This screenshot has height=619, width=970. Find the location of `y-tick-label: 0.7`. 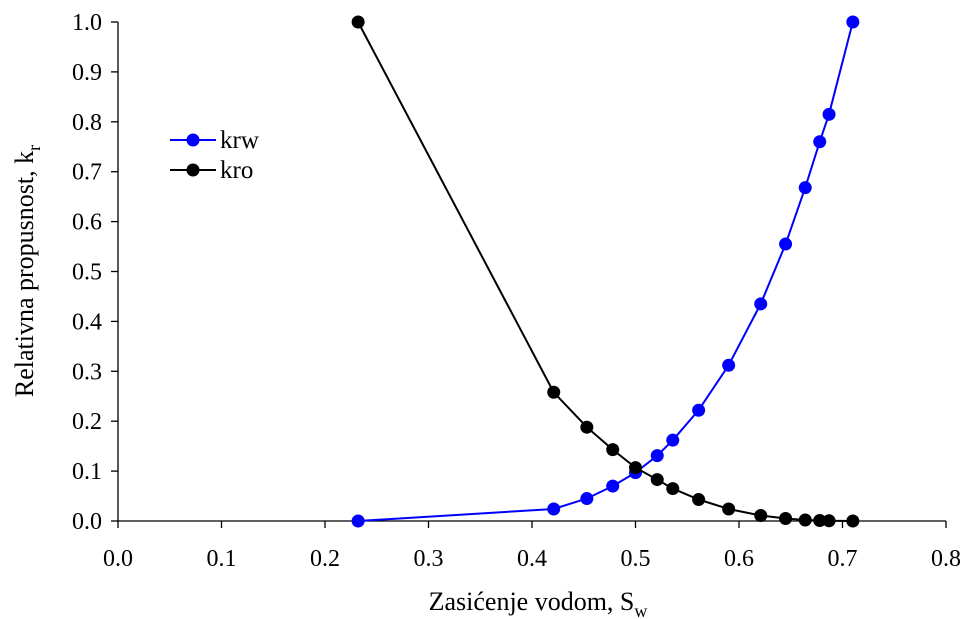

y-tick-label: 0.7 is located at coordinates (87, 173).